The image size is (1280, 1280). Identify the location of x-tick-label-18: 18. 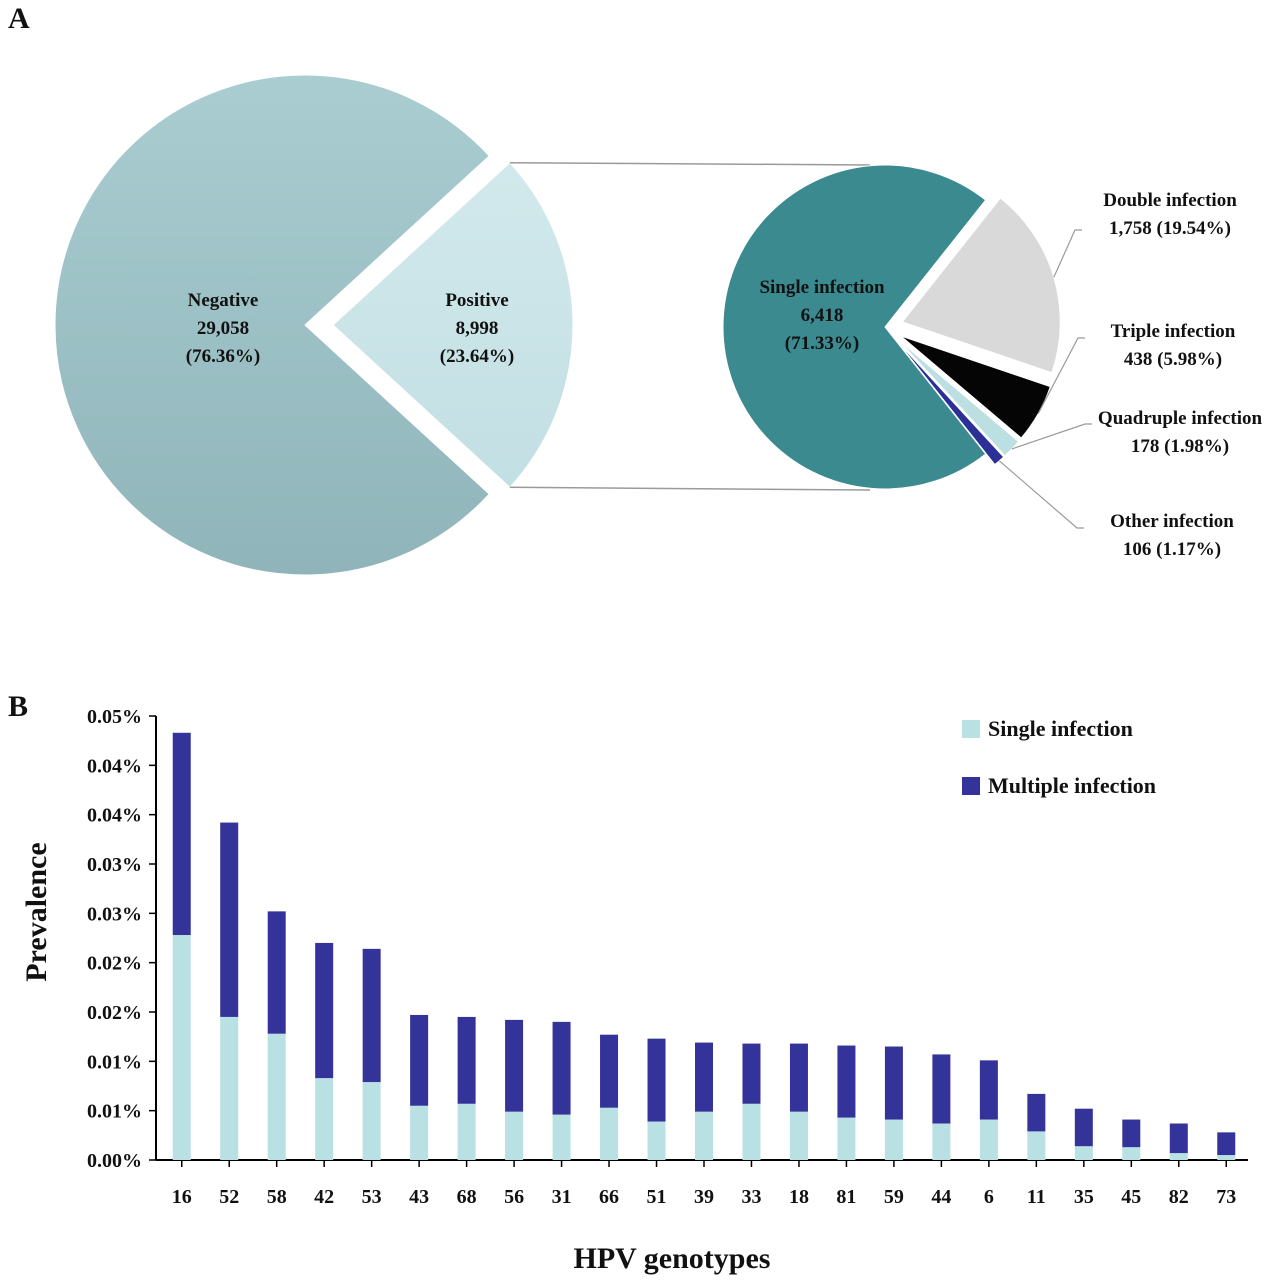
(799, 1197).